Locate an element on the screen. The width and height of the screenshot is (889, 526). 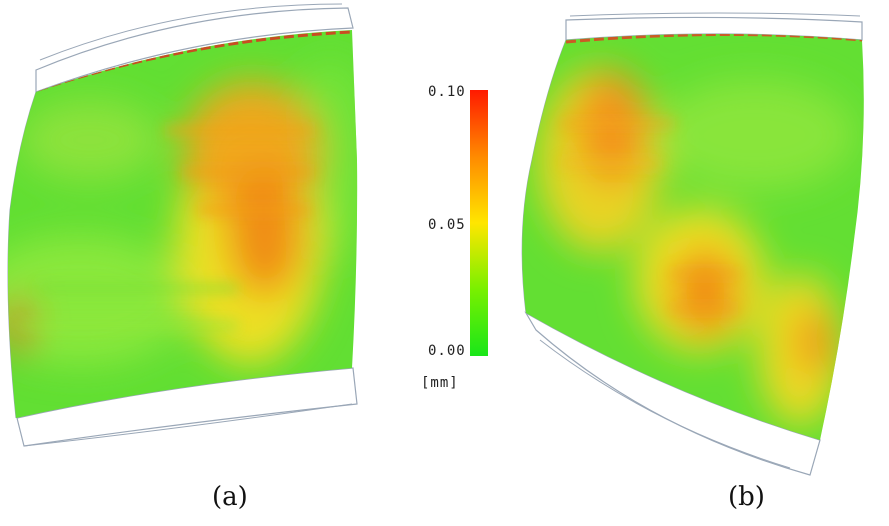
colorbar-tick-min: 0.00 is located at coordinates (447, 351).